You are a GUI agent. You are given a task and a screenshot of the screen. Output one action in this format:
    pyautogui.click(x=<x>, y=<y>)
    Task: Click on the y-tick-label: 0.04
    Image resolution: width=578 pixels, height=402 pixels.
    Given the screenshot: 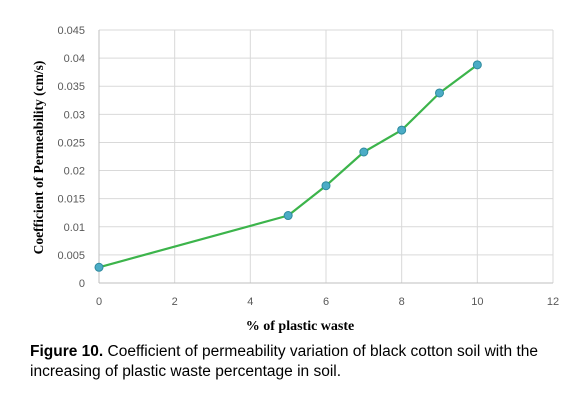 What is the action you would take?
    pyautogui.click(x=74, y=59)
    